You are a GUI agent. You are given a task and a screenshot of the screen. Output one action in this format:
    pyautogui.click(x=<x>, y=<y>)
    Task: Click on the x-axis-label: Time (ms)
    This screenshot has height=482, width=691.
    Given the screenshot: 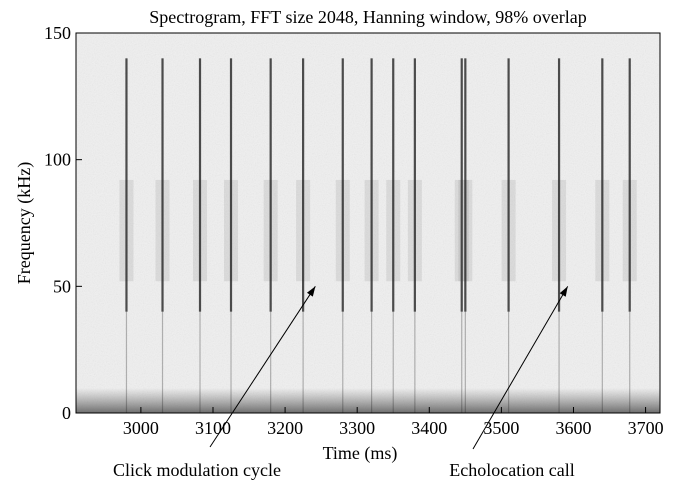 What is the action you would take?
    pyautogui.click(x=360, y=453)
    